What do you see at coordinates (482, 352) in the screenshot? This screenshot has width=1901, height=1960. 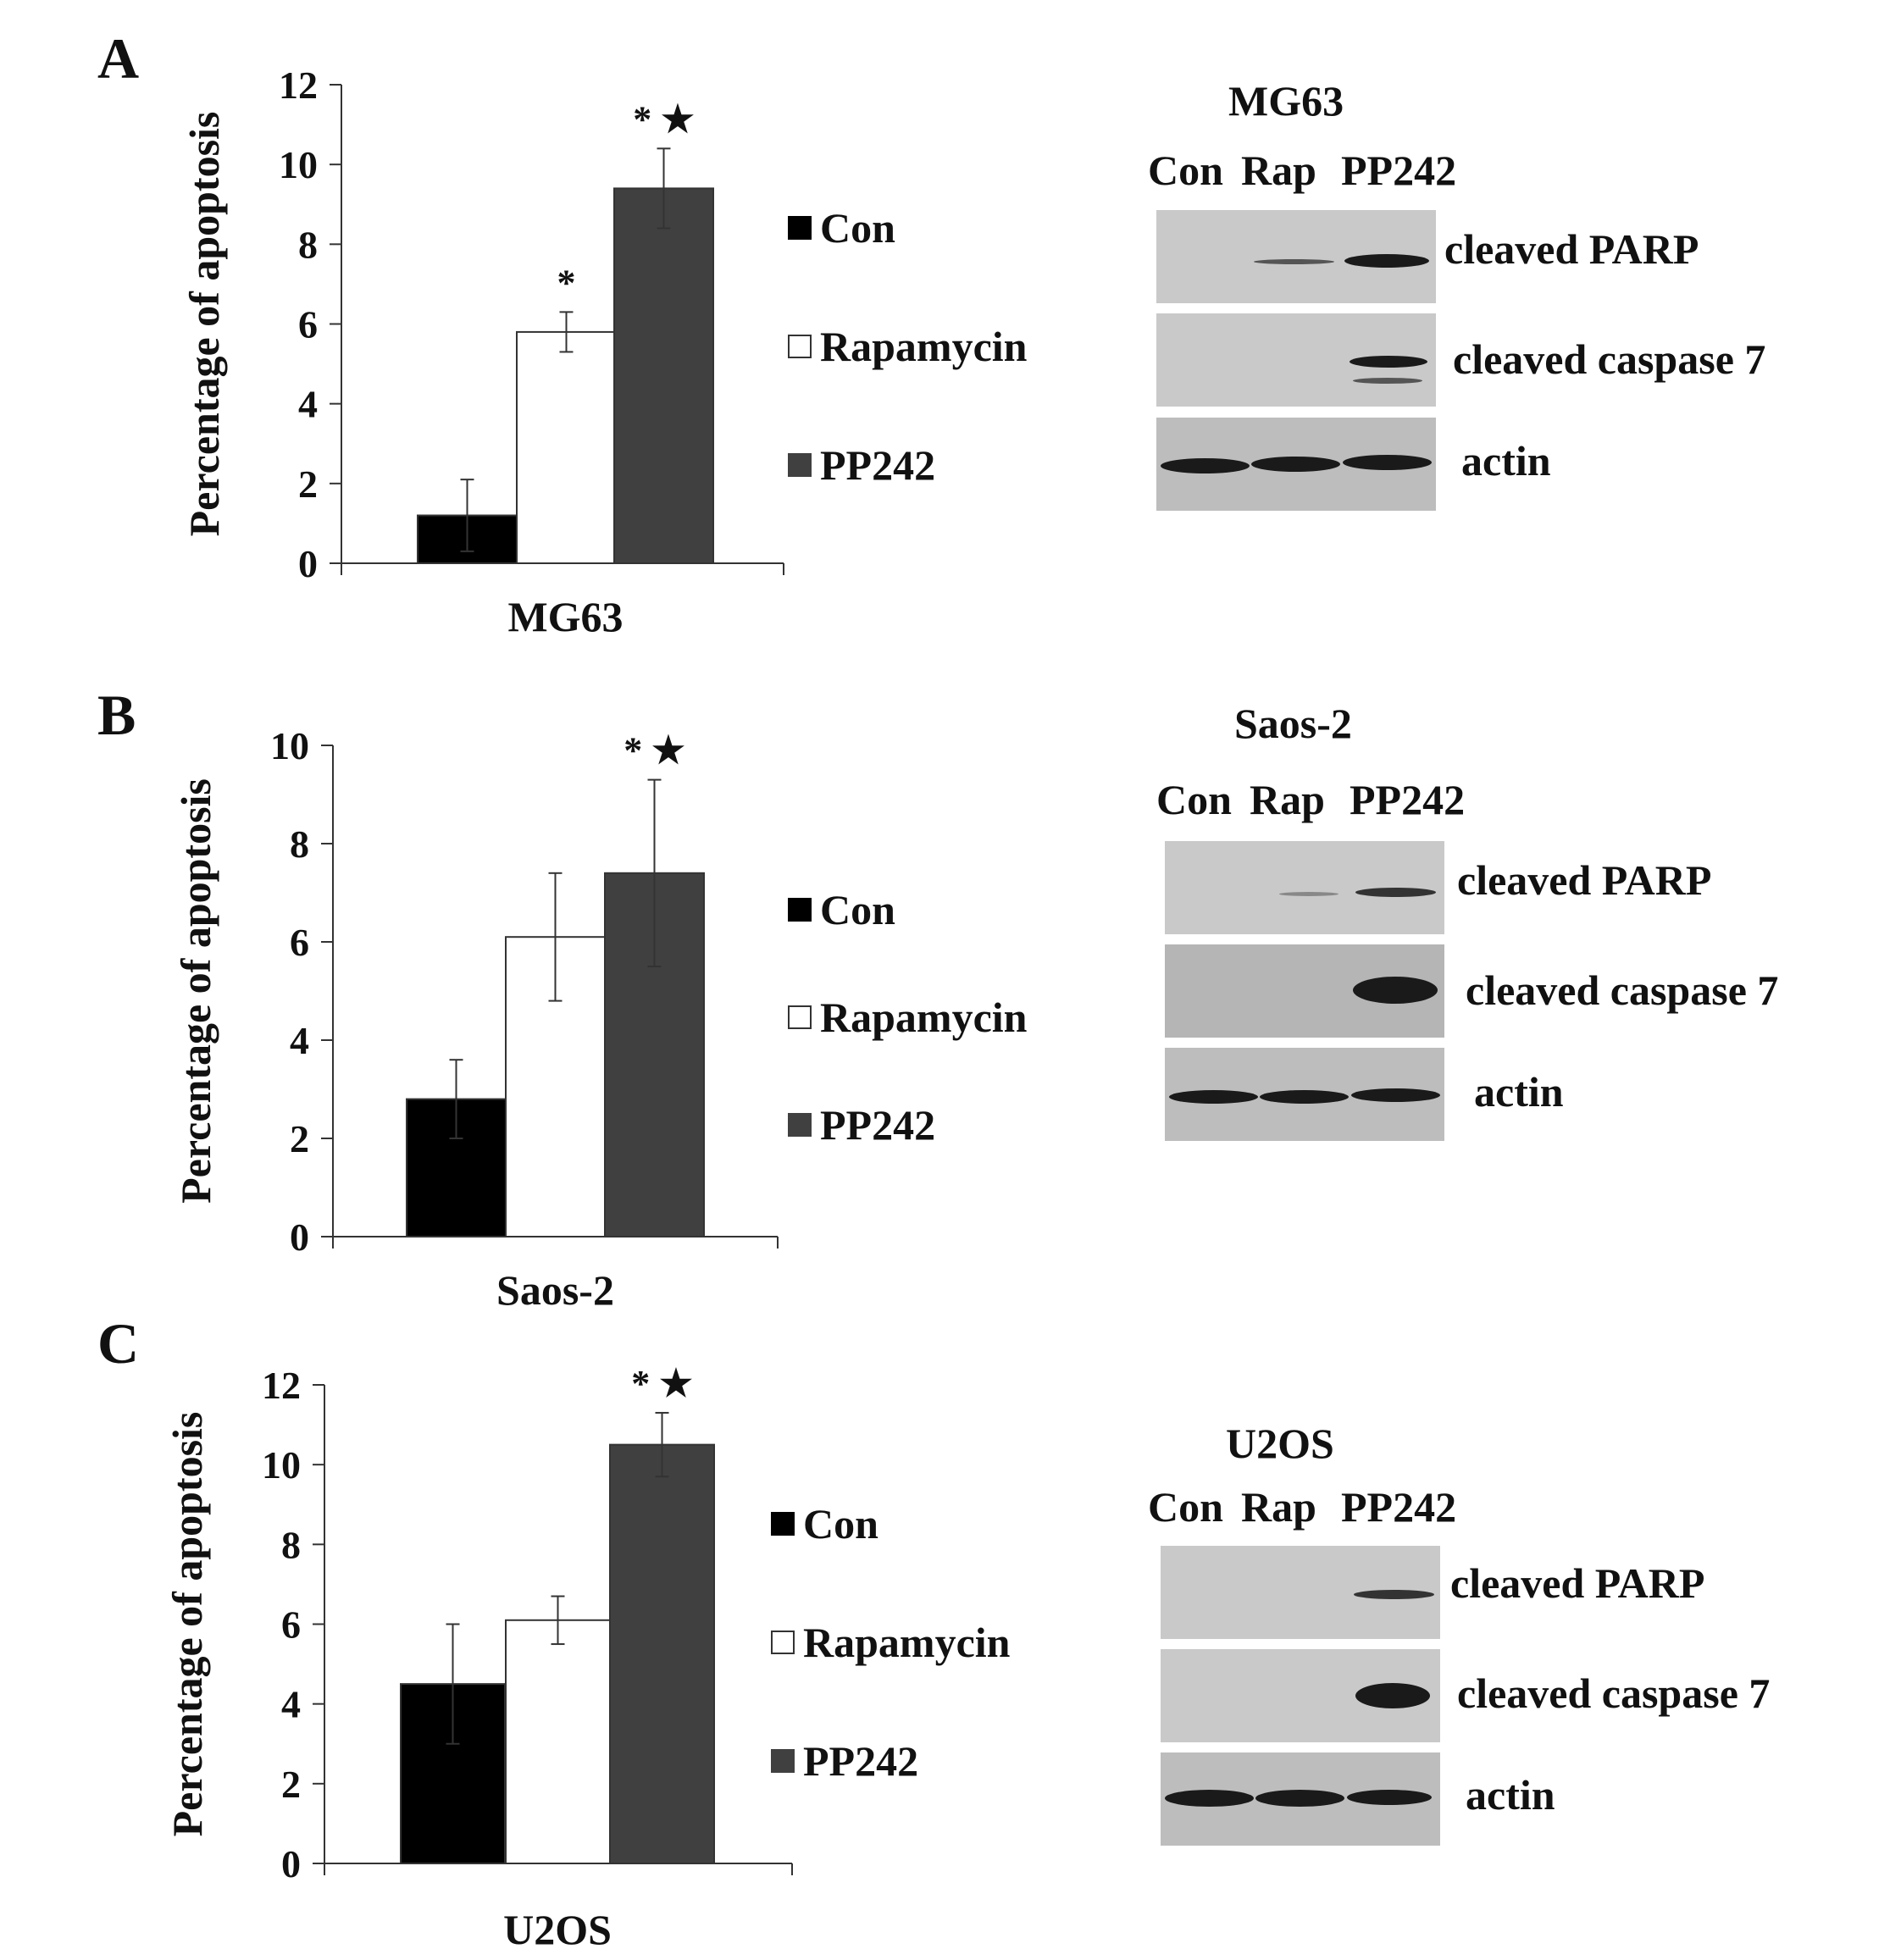 I see `bar-chart-mg63: 0 2 4 6 8 10 12 Percentage of apoptosis MG63 * * ★` at bounding box center [482, 352].